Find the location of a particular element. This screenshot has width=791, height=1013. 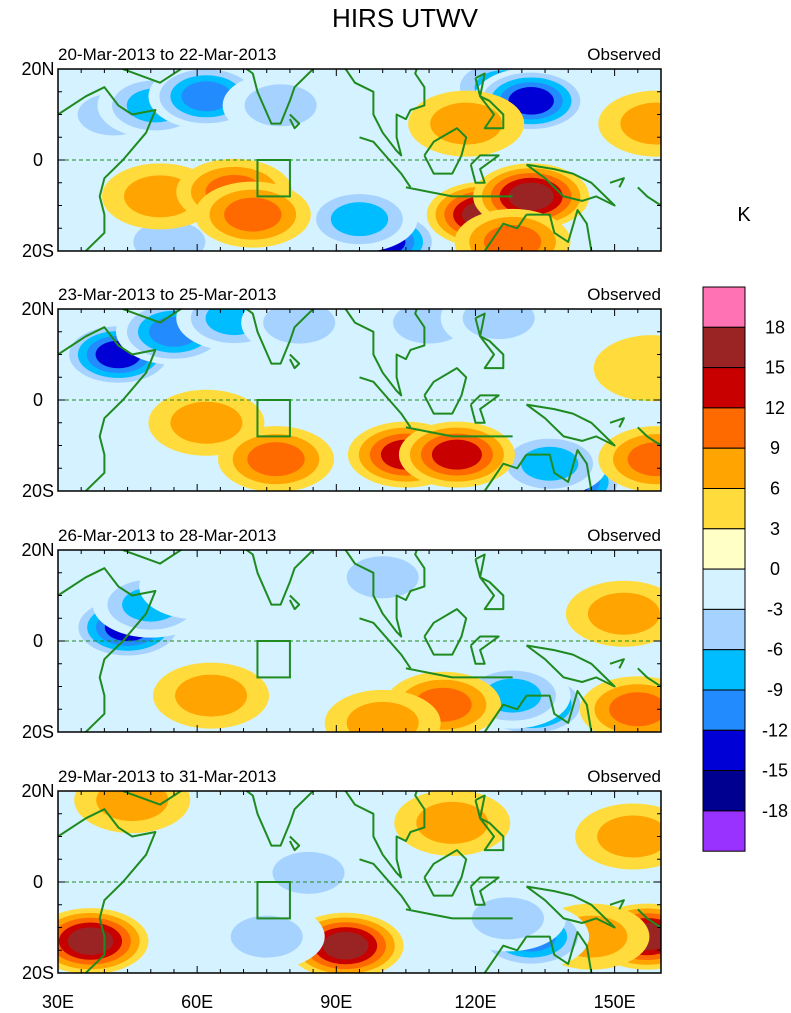

colorbar-units-label: K is located at coordinates (744, 215).